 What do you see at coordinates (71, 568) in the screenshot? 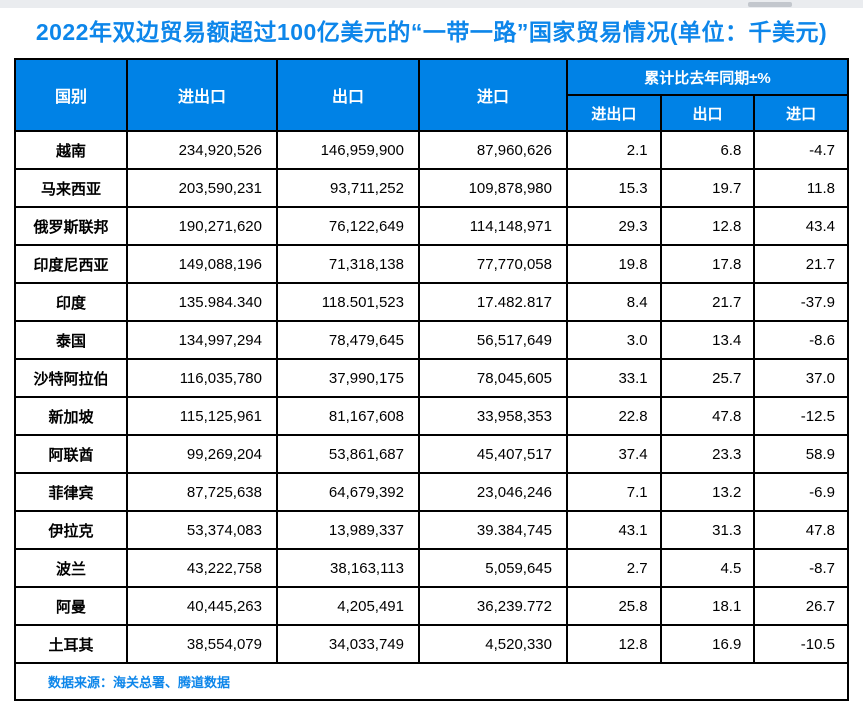
I see `cell-country: 波兰` at bounding box center [71, 568].